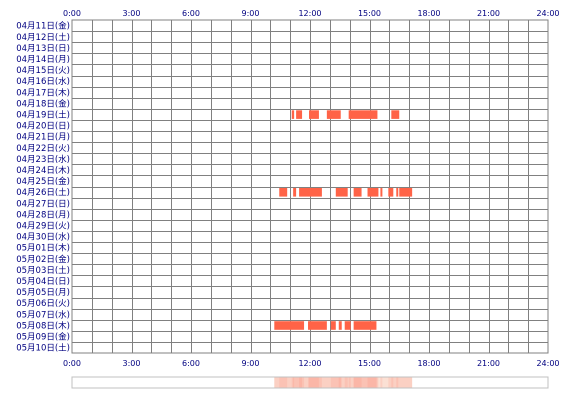 The width and height of the screenshot is (570, 400). I want to click on x-tick-label-bottom: 3:00, so click(132, 363).